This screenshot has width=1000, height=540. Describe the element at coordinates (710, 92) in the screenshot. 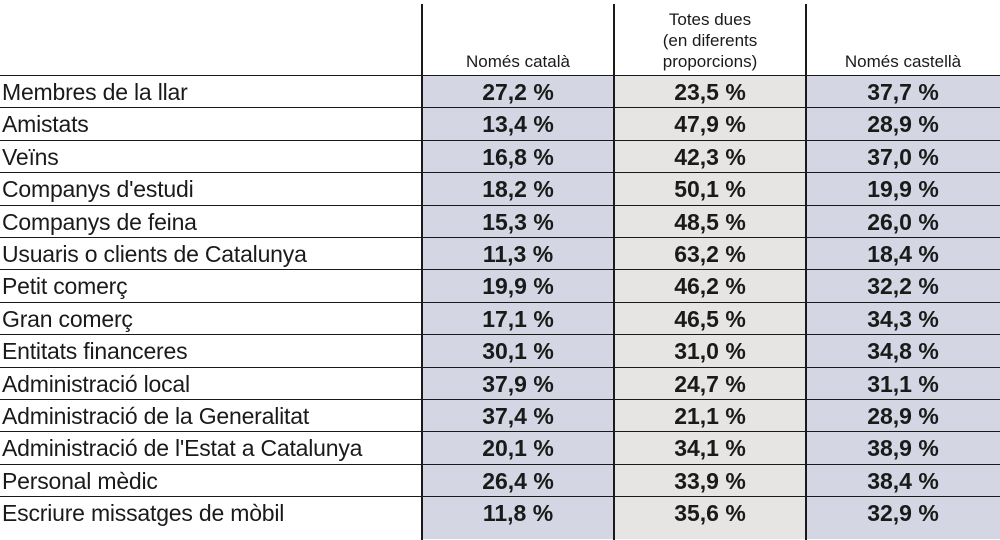

I see `value-cell: 23,5 %` at that location.